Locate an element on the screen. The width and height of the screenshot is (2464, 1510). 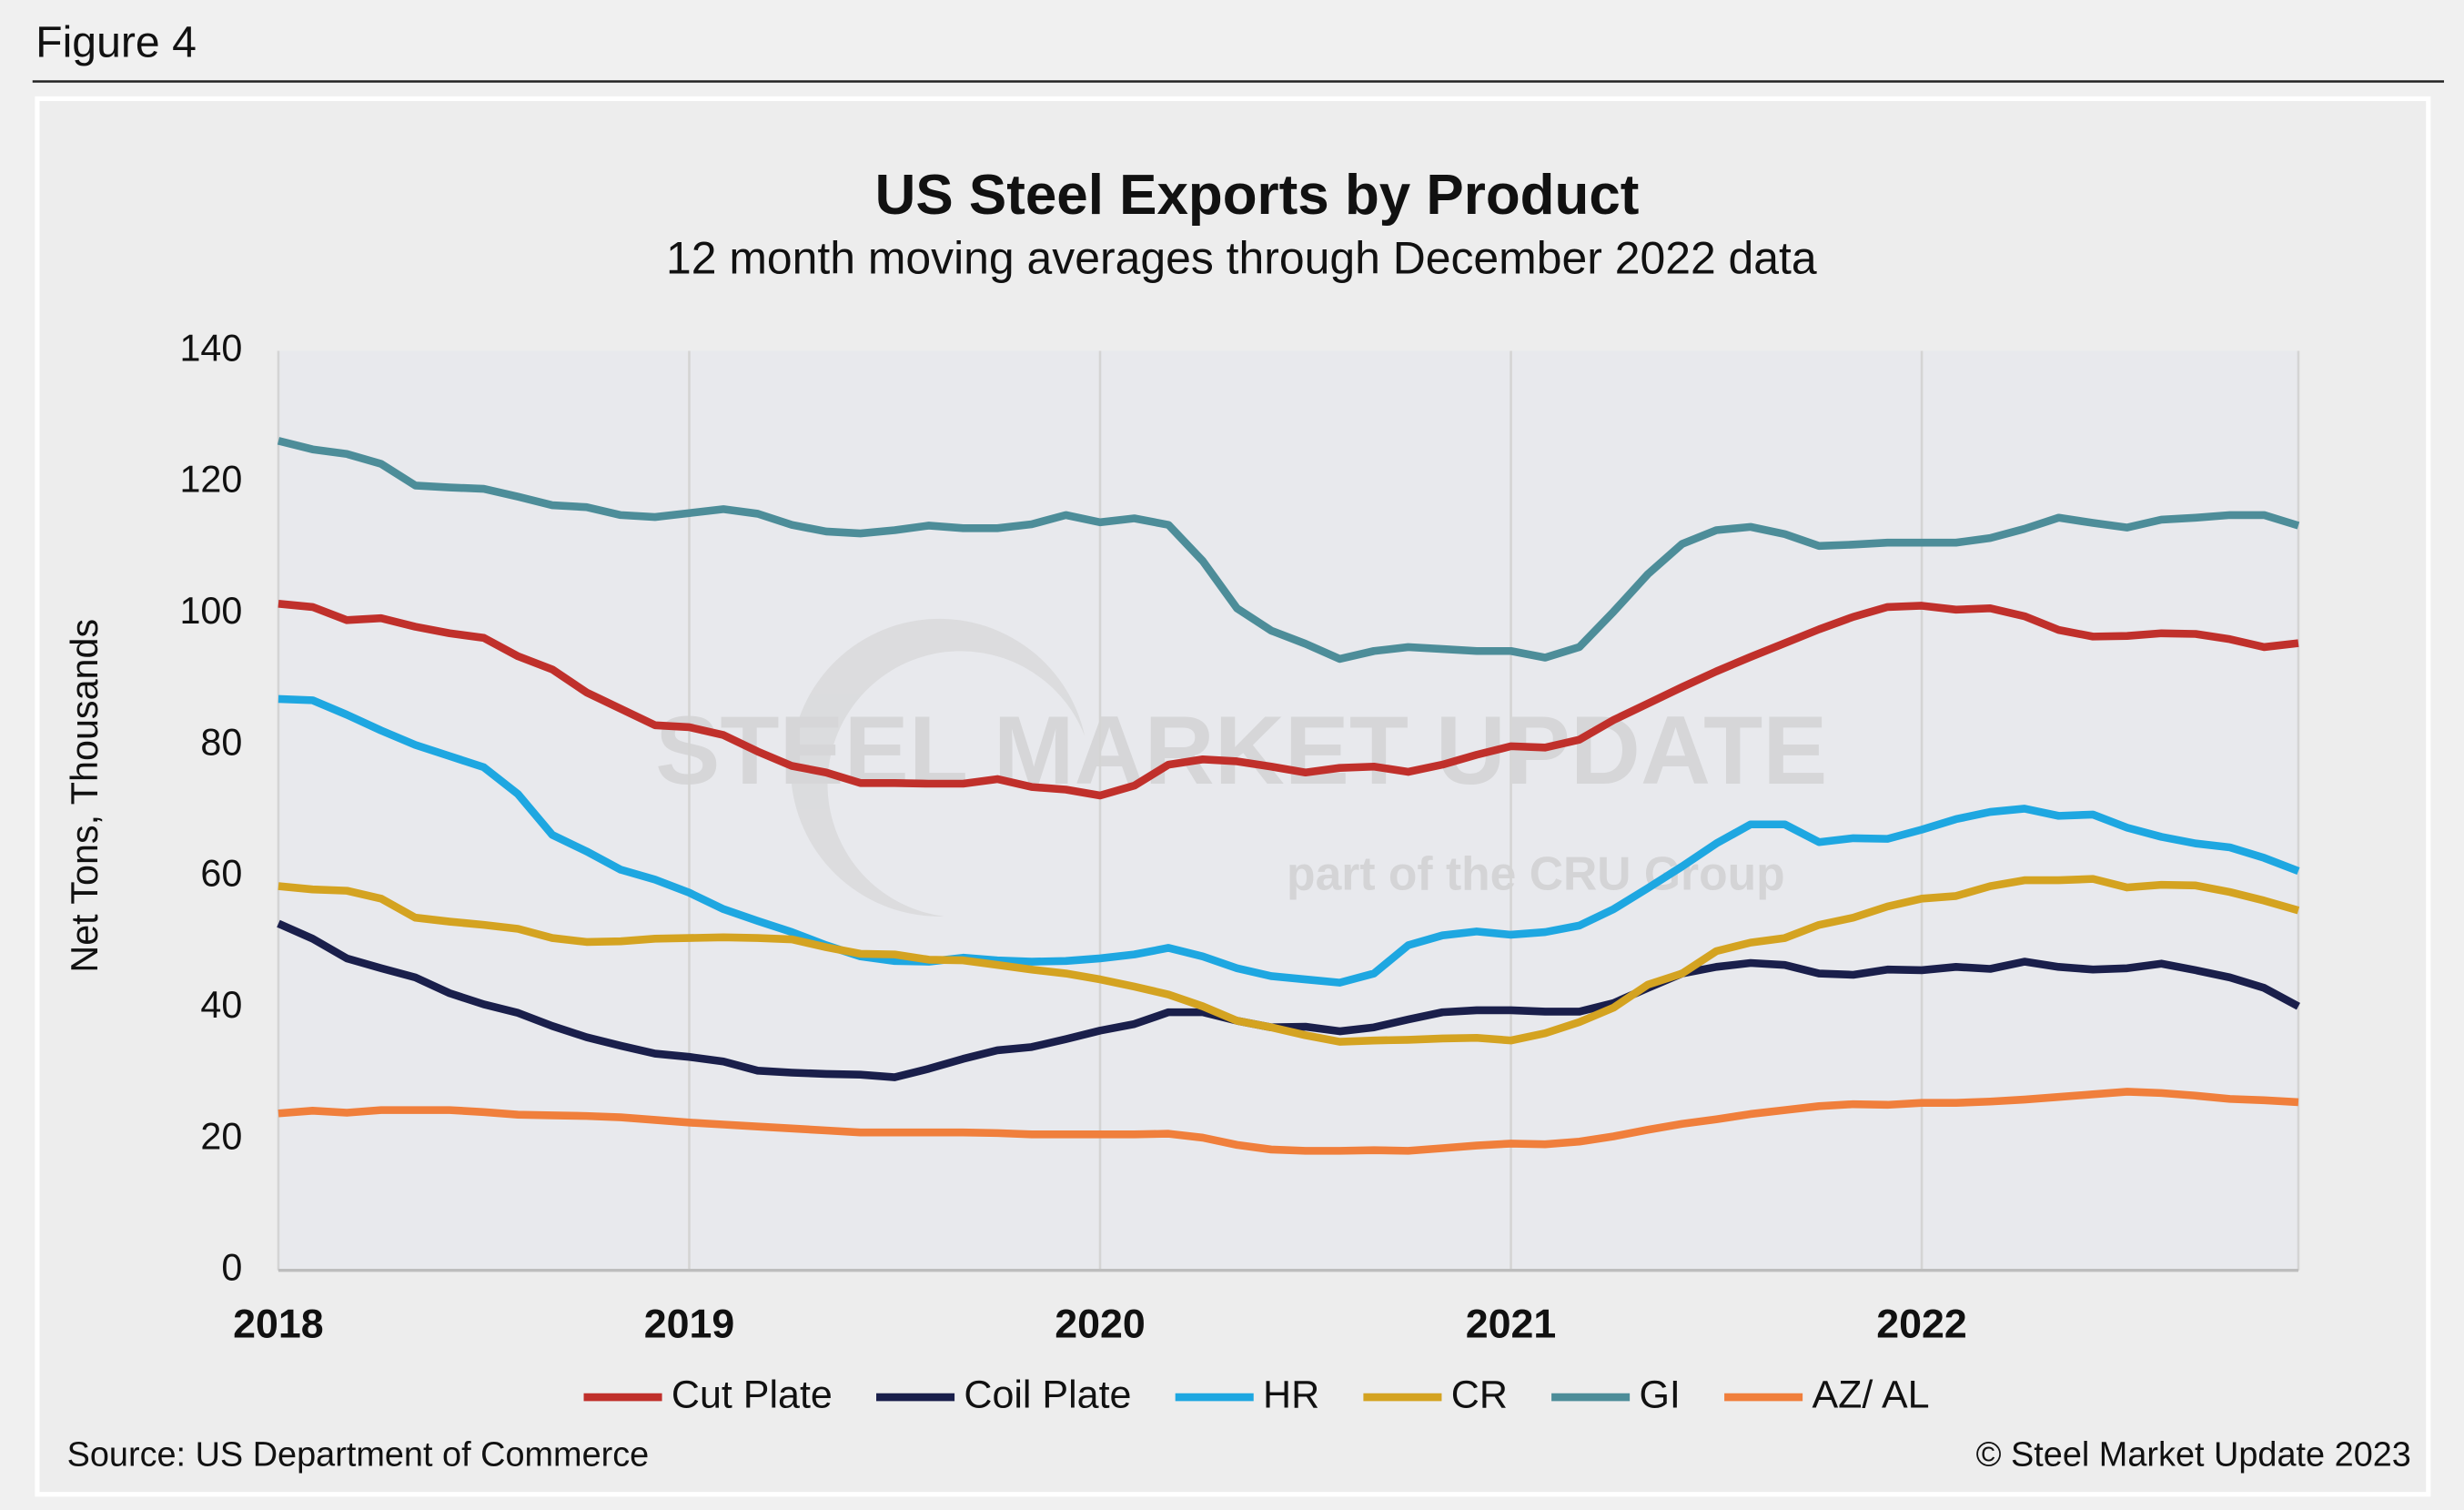
y-tick-label: 0 is located at coordinates (231, 1268).